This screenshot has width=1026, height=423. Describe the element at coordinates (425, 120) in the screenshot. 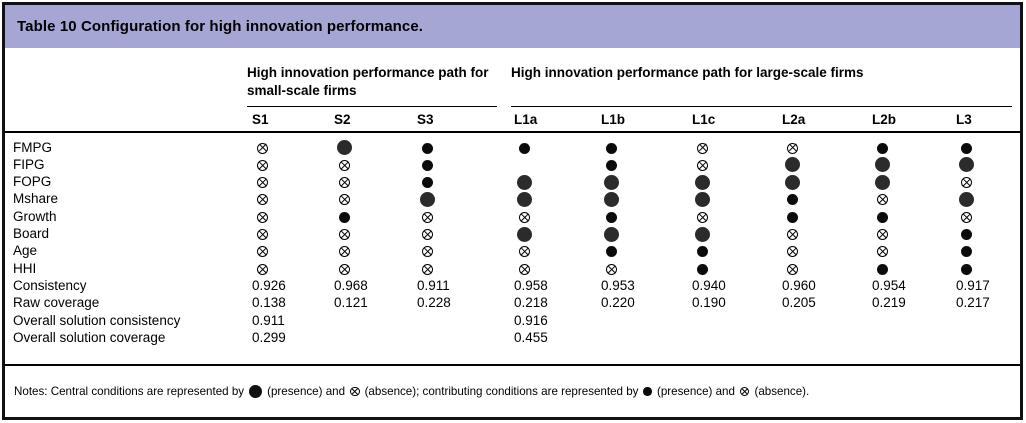

I see `column-header-s3: S3` at that location.